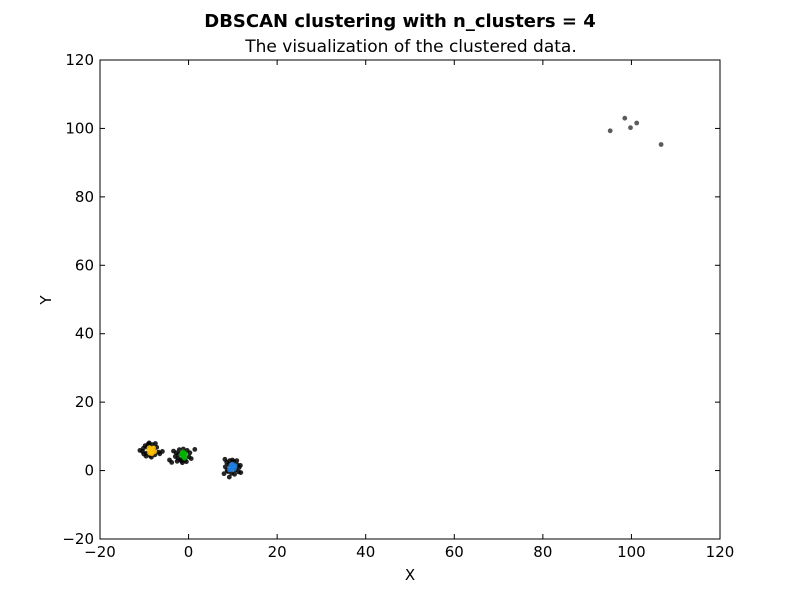 The height and width of the screenshot is (600, 800). What do you see at coordinates (189, 552) in the screenshot?
I see `x-tick-label: 0` at bounding box center [189, 552].